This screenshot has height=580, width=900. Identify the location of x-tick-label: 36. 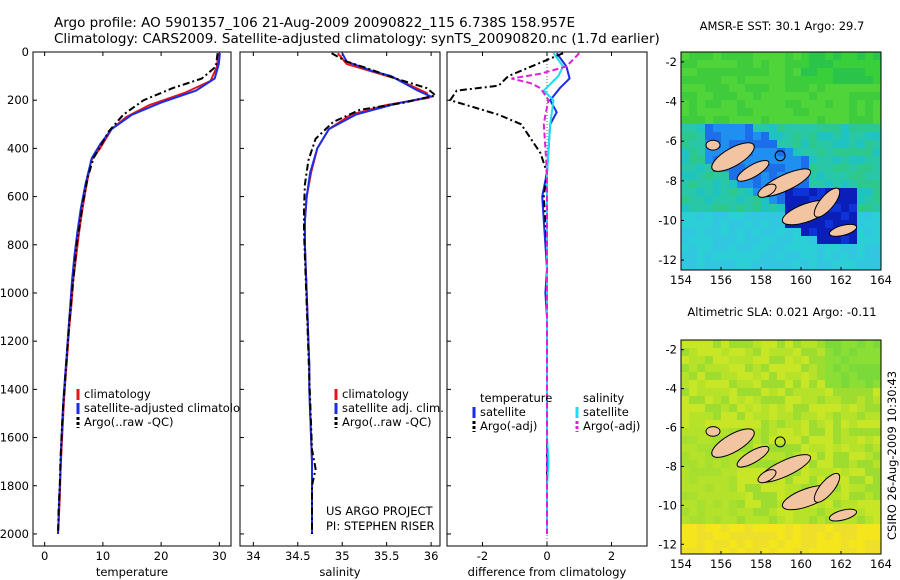
(431, 556).